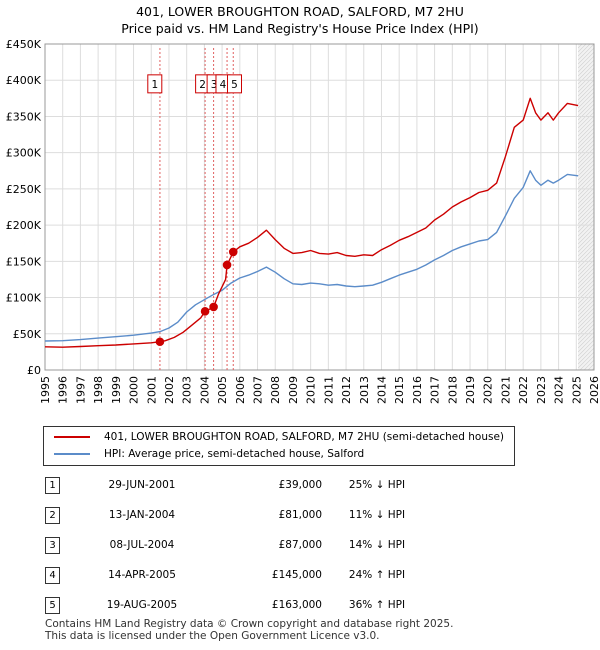  Describe the element at coordinates (142, 485) in the screenshot. I see `sale-date: 29-JUN-2001` at that location.